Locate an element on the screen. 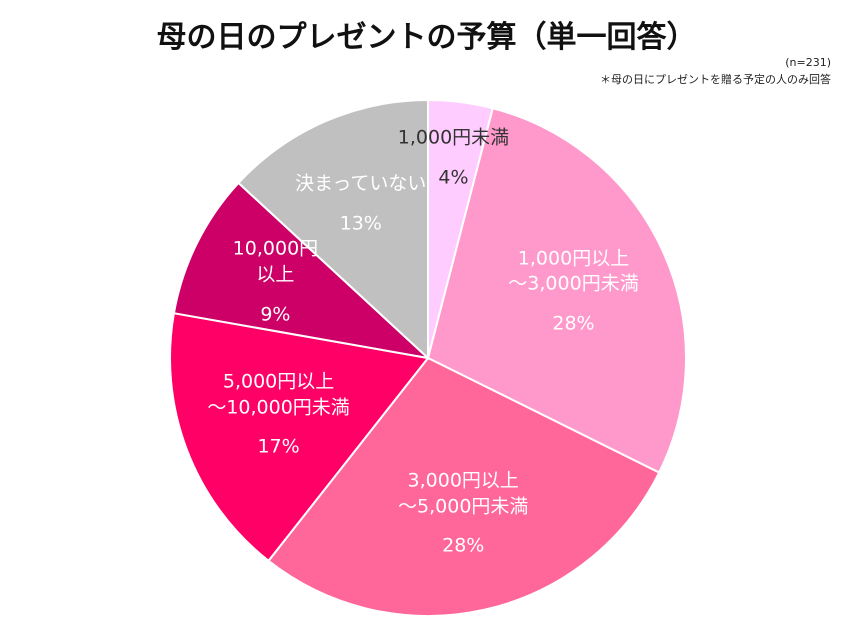 The height and width of the screenshot is (640, 853). category-label: 5,000円以上 ～10,000円未満 is located at coordinates (278, 394).